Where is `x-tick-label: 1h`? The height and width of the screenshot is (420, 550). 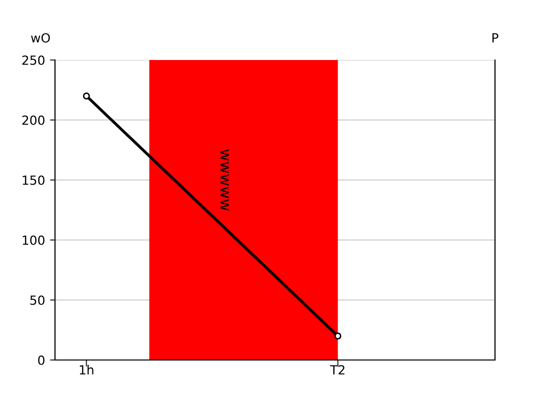
x-tick-label: 1h is located at coordinates (87, 369).